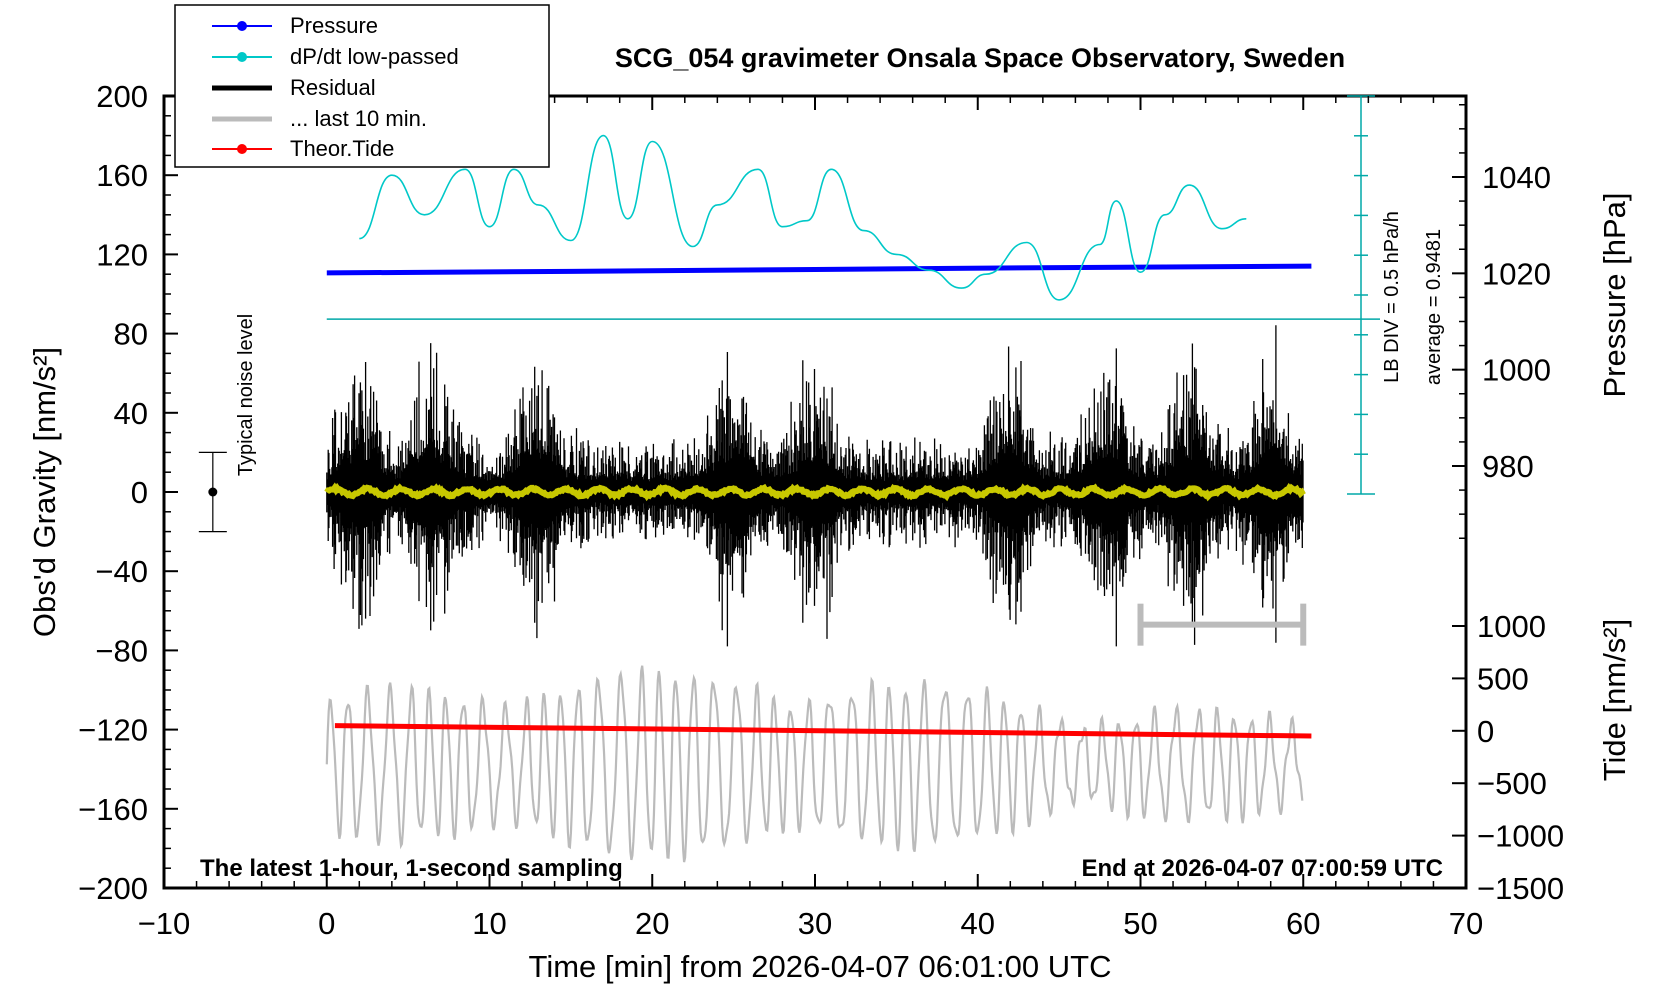 This screenshot has height=987, width=1653. What do you see at coordinates (326, 923) in the screenshot?
I see `x-tick-label: 0` at bounding box center [326, 923].